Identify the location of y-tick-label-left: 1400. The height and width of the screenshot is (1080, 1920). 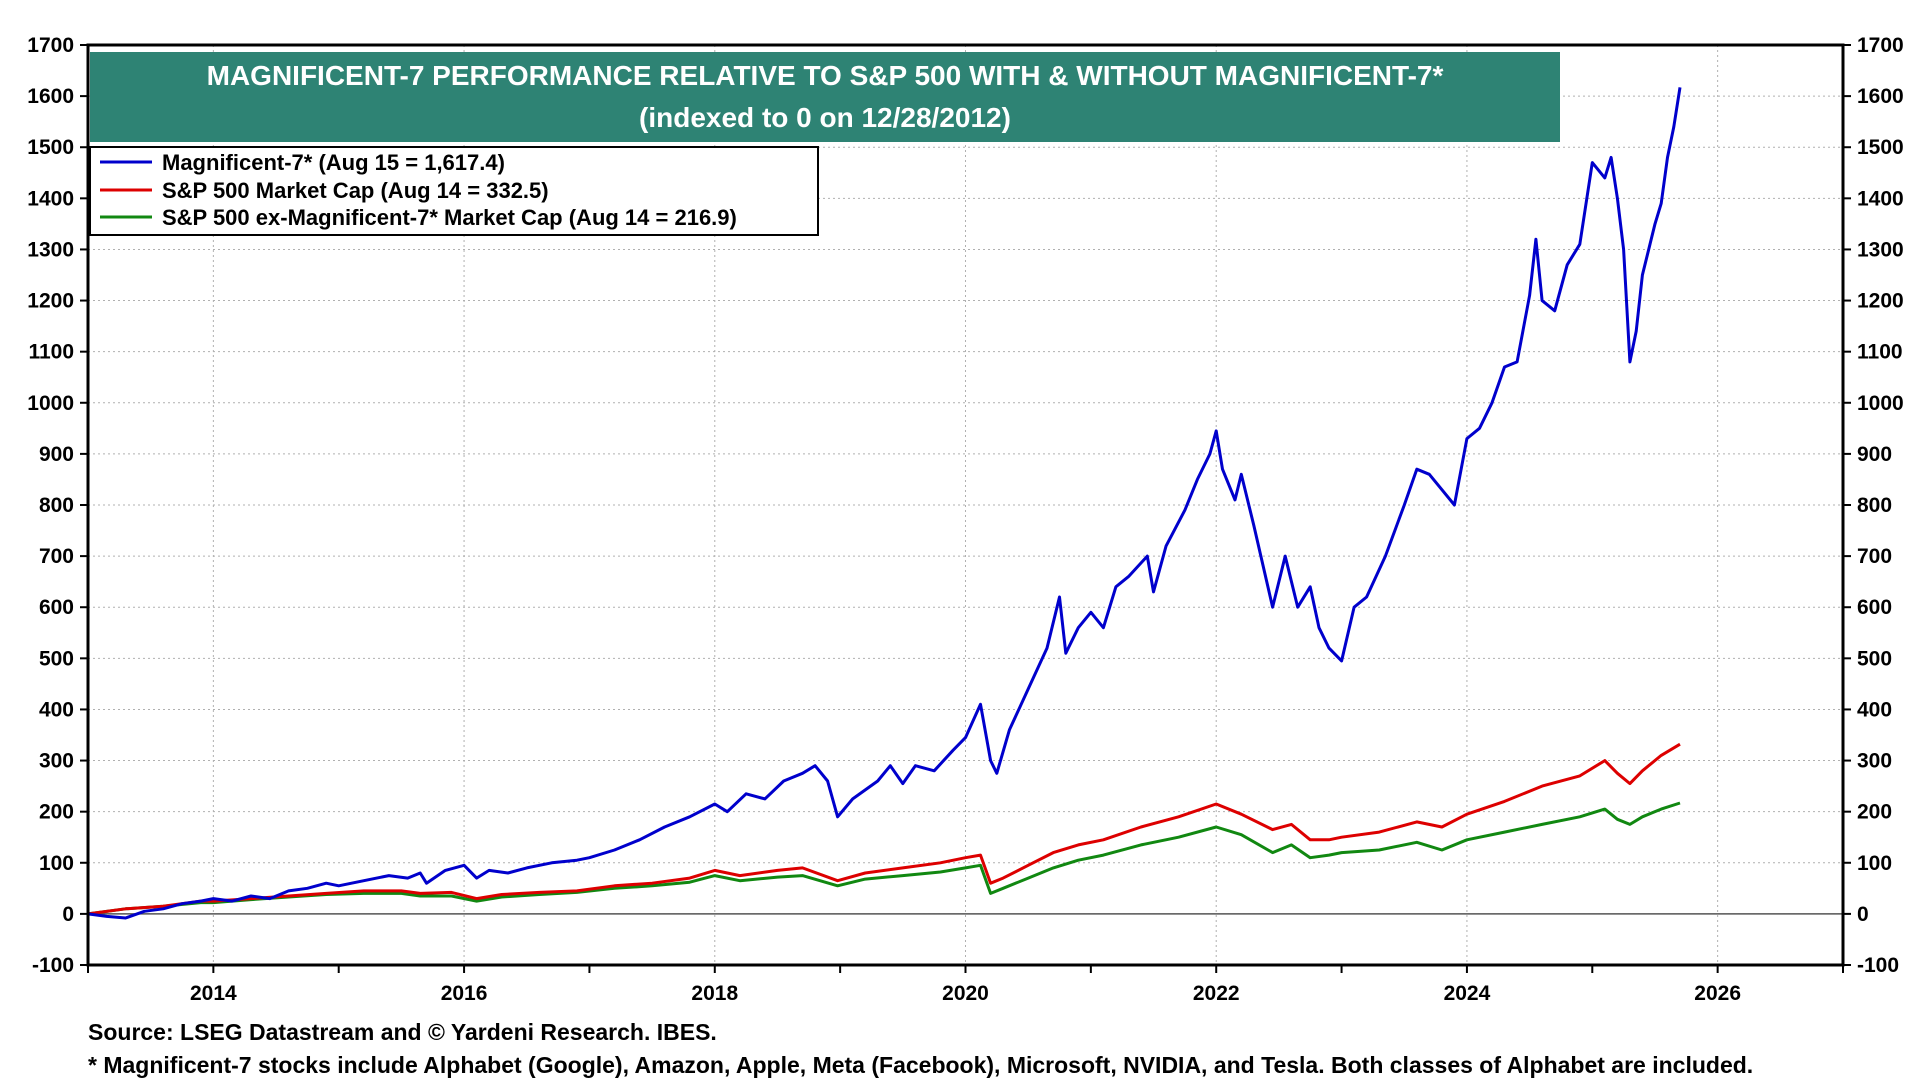
(50, 198).